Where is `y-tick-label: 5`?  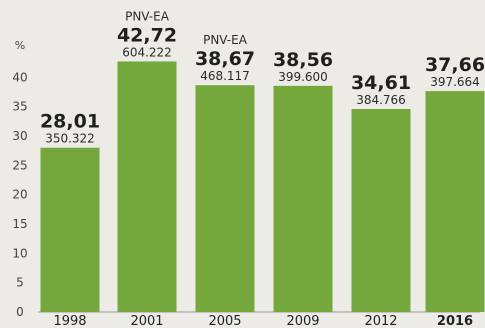 y-tick-label: 5 is located at coordinates (20, 283).